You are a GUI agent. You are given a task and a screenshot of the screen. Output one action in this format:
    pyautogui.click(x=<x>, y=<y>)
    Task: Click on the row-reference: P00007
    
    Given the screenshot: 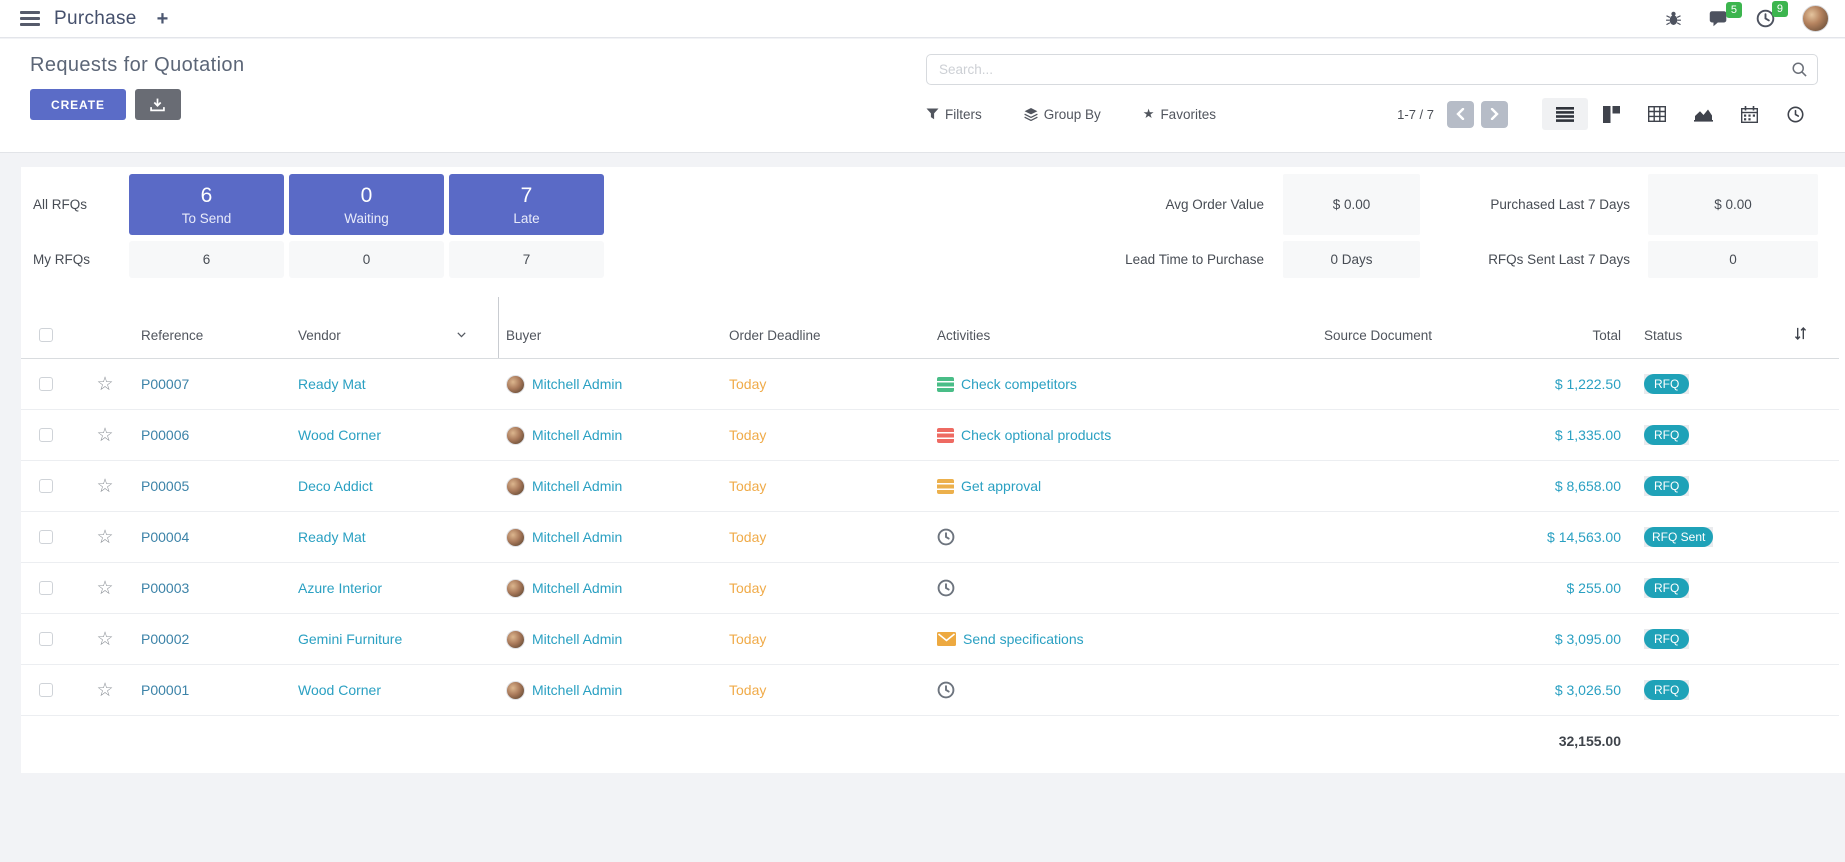 What is the action you would take?
    pyautogui.click(x=165, y=384)
    